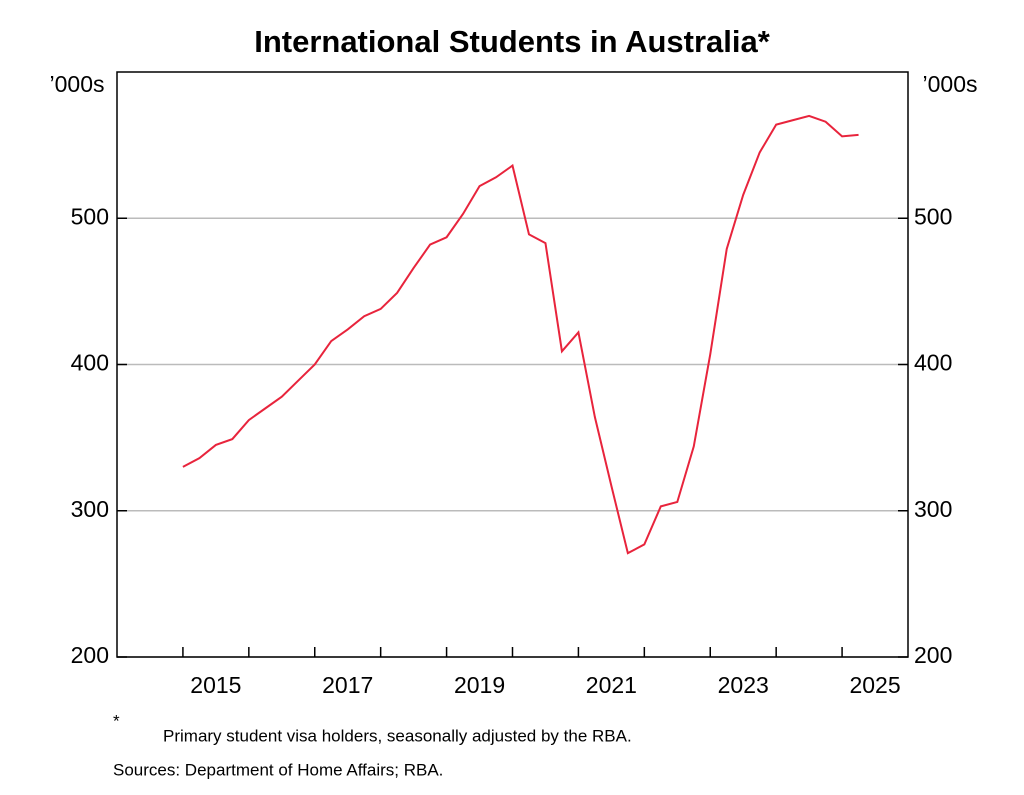 The height and width of the screenshot is (795, 1024). Describe the element at coordinates (933, 216) in the screenshot. I see `y2-tick-label: 500` at that location.